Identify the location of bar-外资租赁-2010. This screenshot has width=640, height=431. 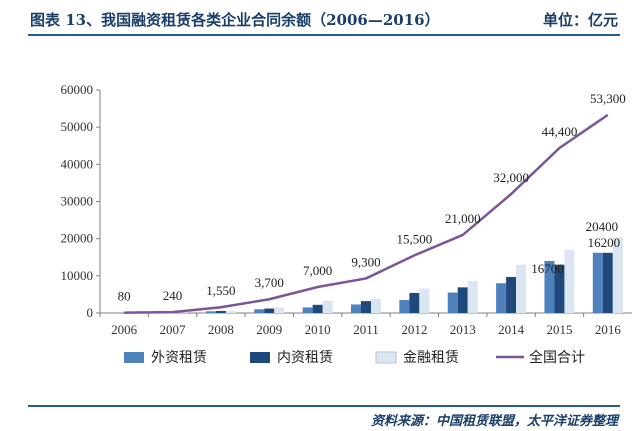
(307, 310).